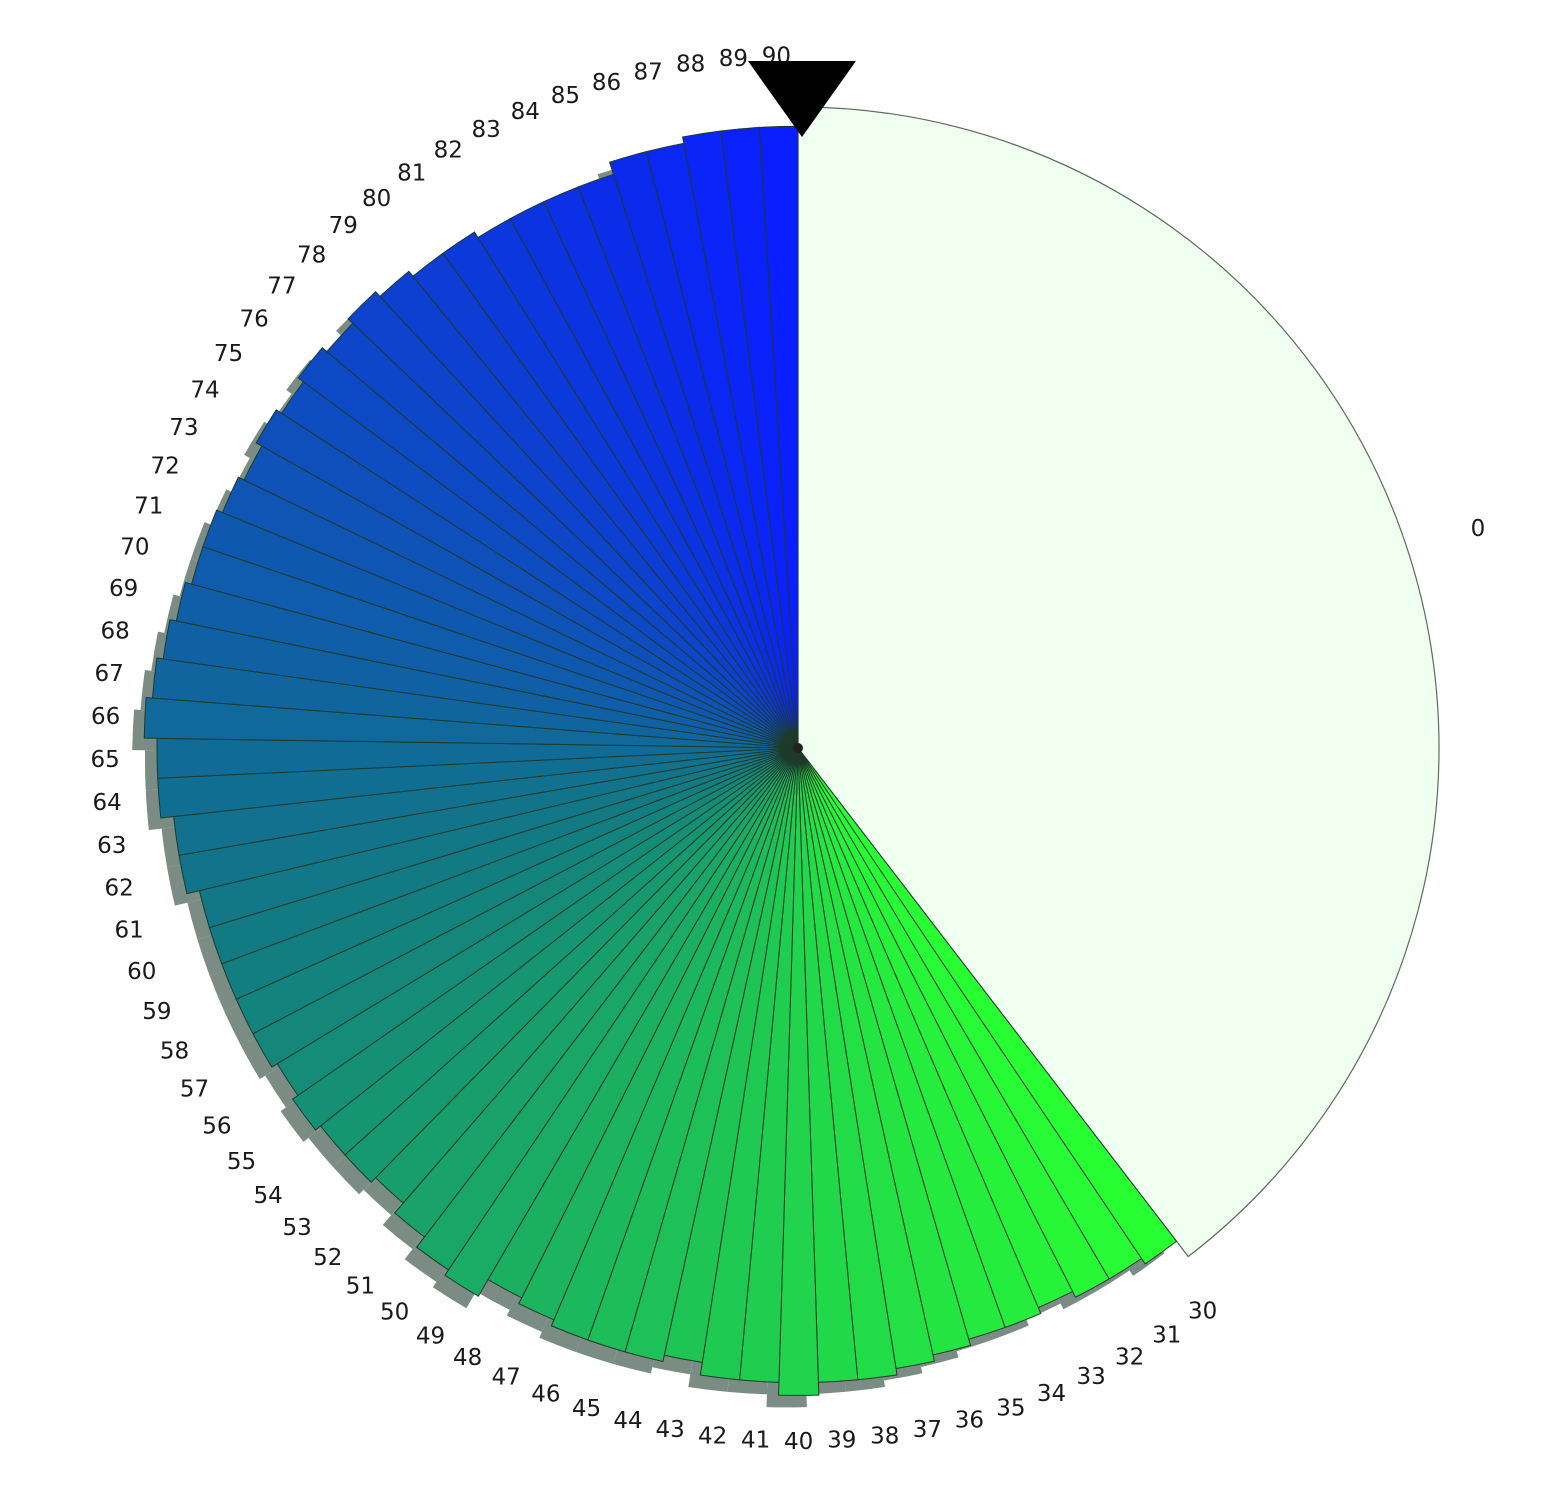 This screenshot has width=1550, height=1494. Describe the element at coordinates (755, 1441) in the screenshot. I see `slice-label-41: 41` at that location.